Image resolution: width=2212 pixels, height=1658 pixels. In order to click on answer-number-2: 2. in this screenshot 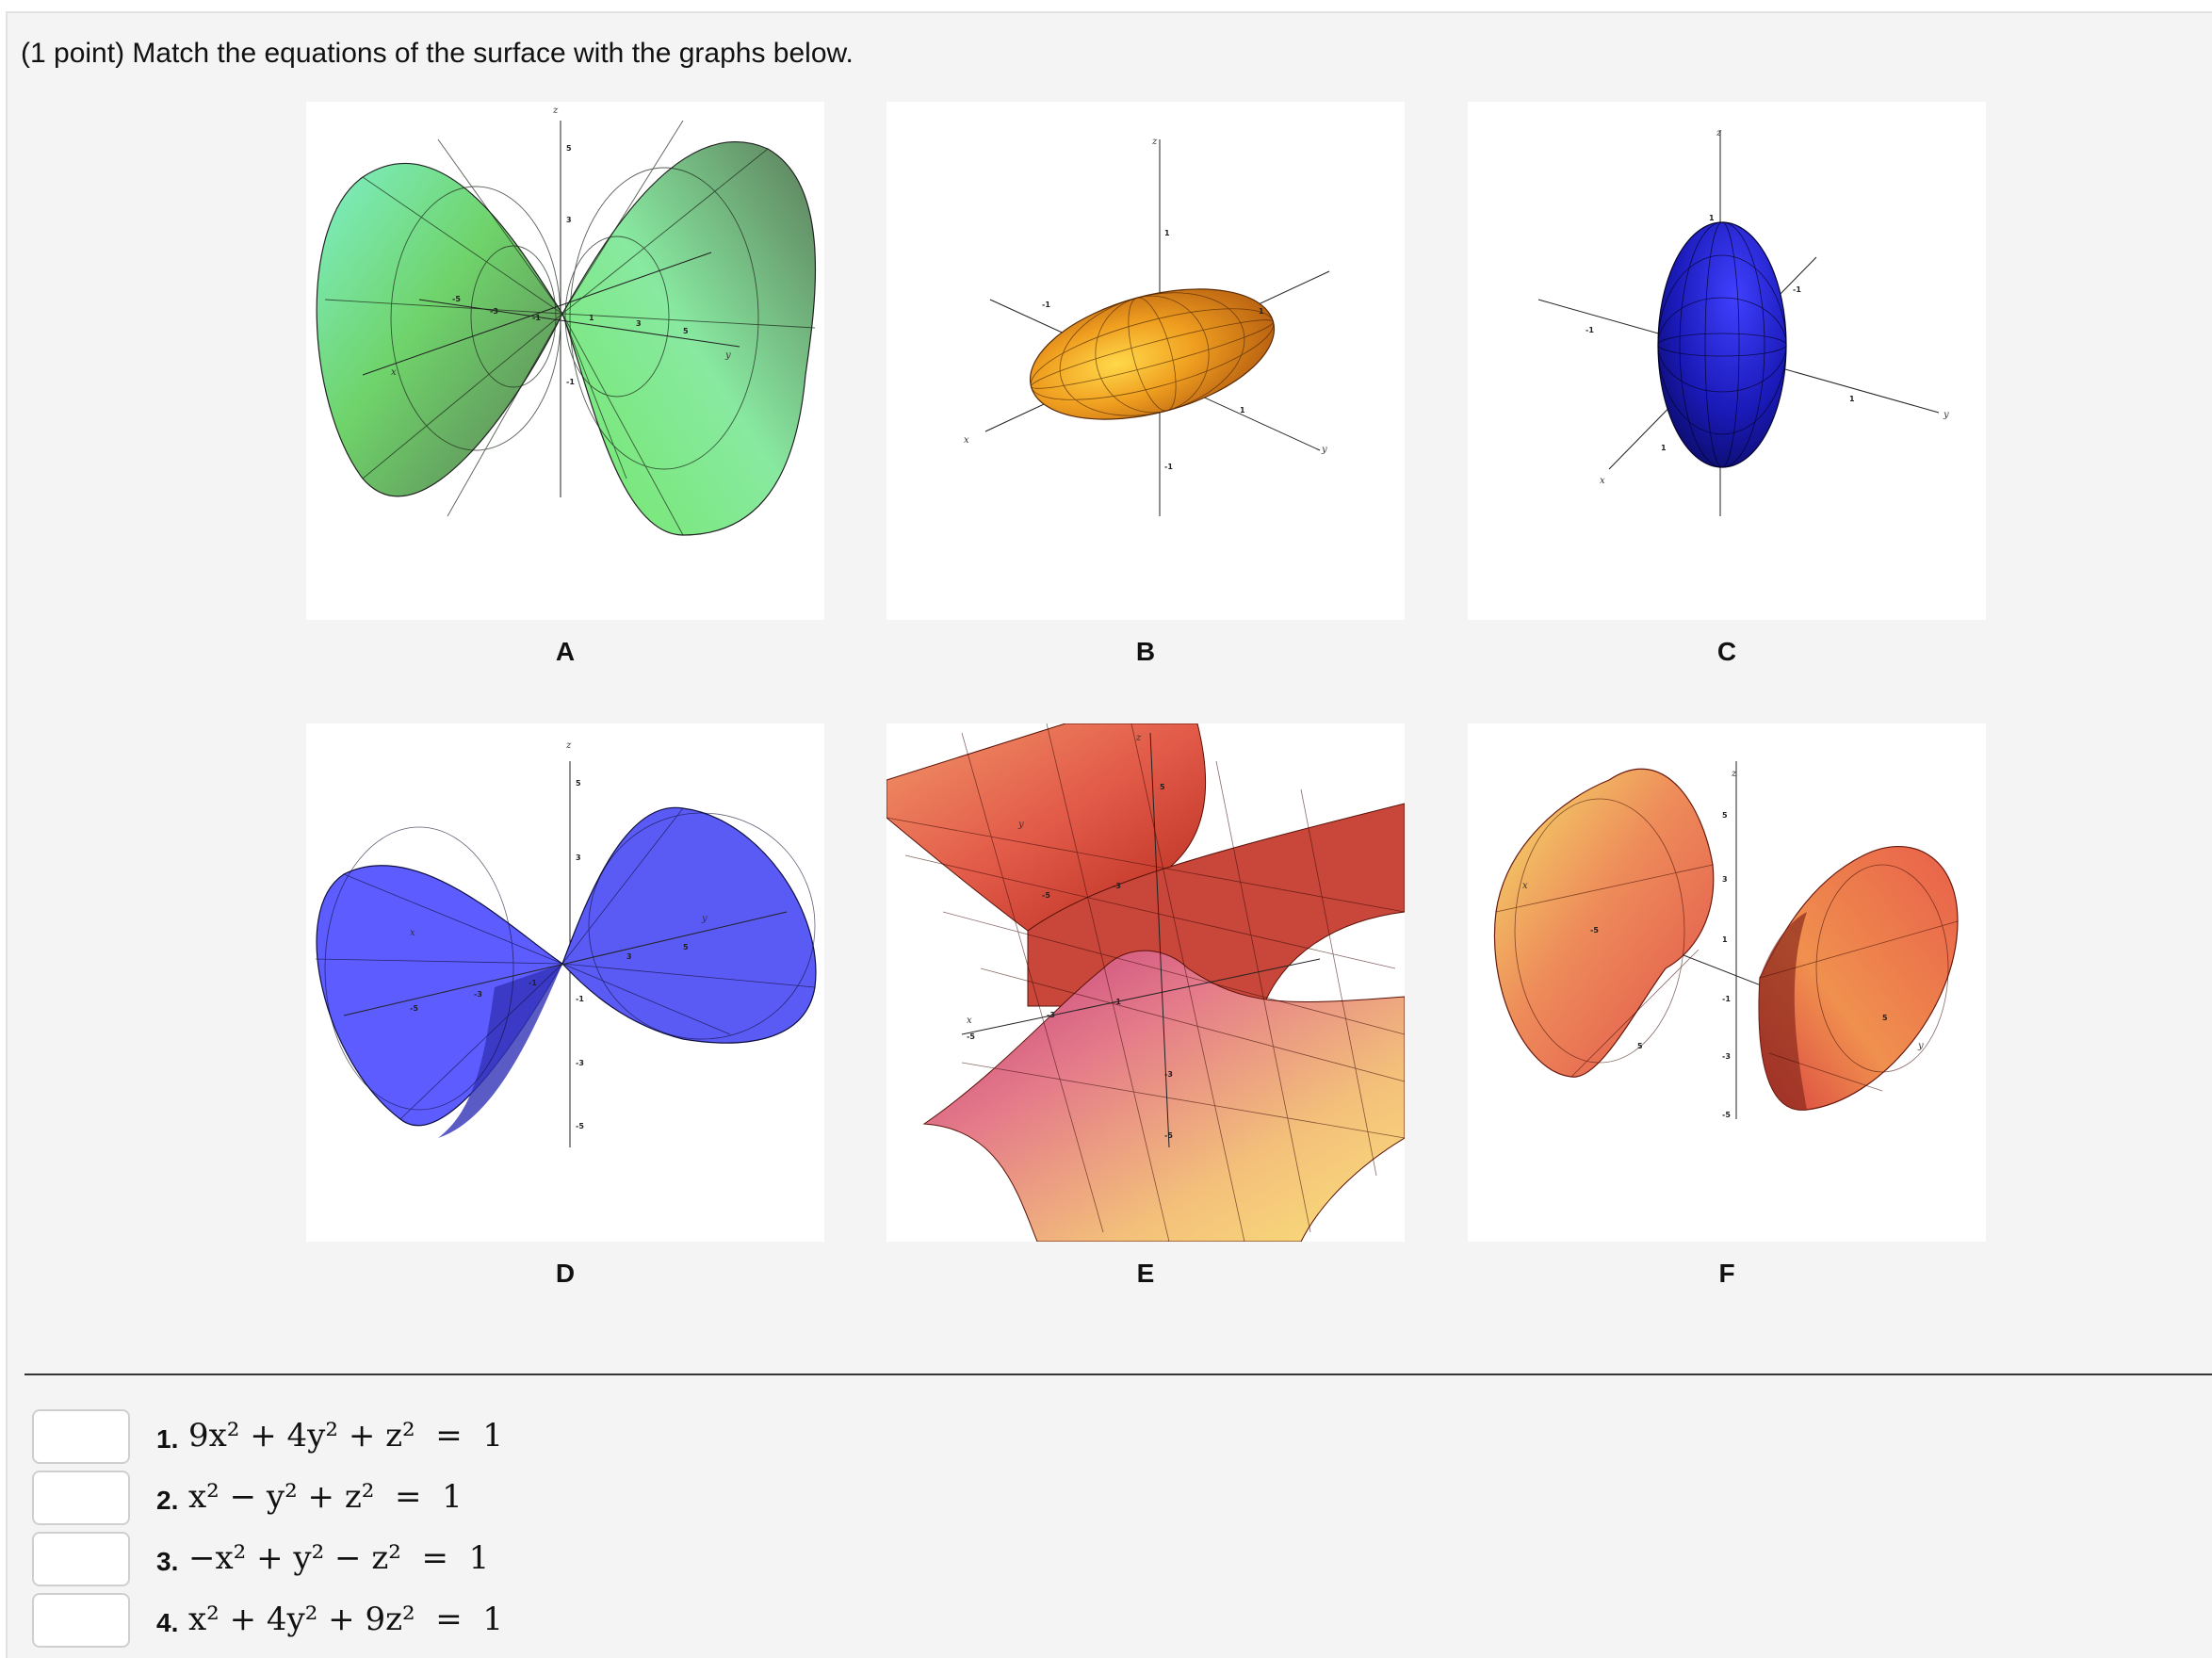, I will do `click(168, 1500)`.